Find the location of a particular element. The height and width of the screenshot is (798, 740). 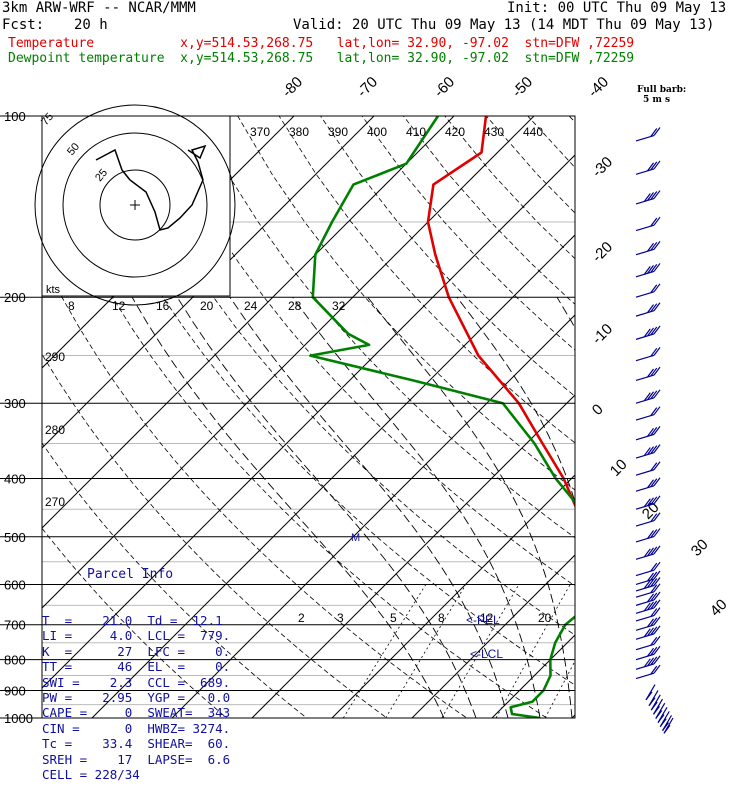

parcel-info-row: T = 21.0 Td = 12.1 is located at coordinates (135, 620).